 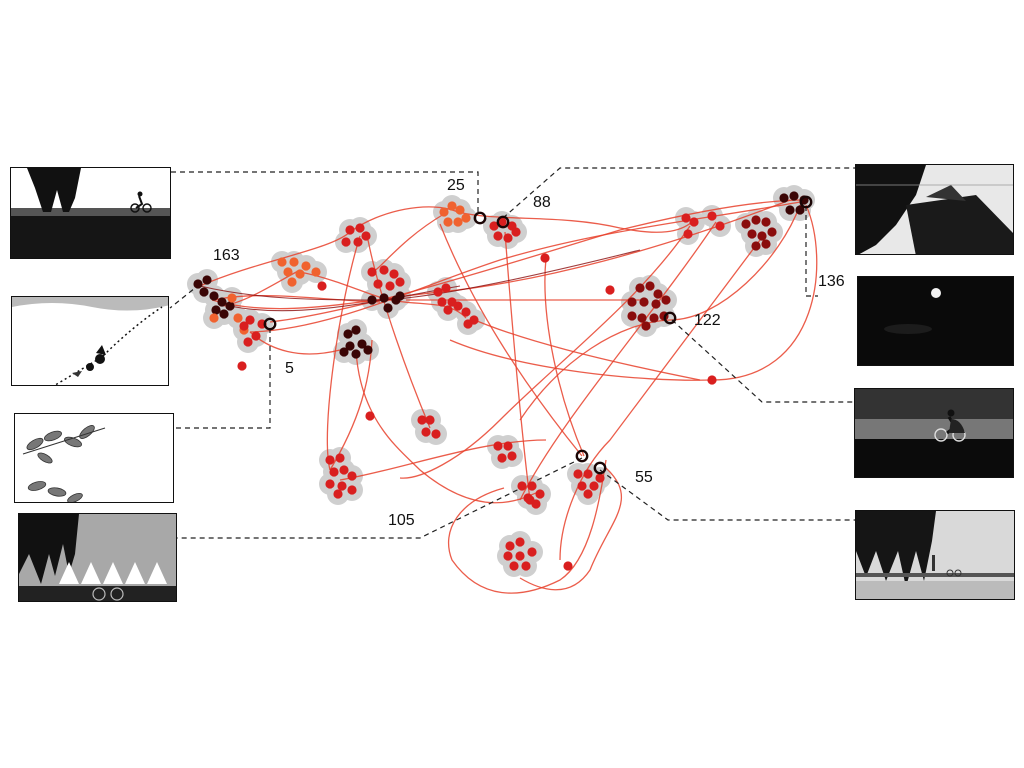 I want to click on frame-label-136: 136, so click(x=831, y=281).